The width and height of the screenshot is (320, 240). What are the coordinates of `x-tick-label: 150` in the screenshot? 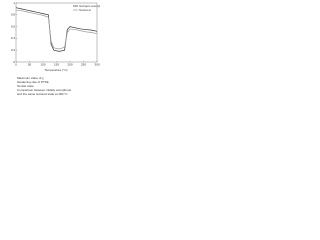 It's located at (56, 64).